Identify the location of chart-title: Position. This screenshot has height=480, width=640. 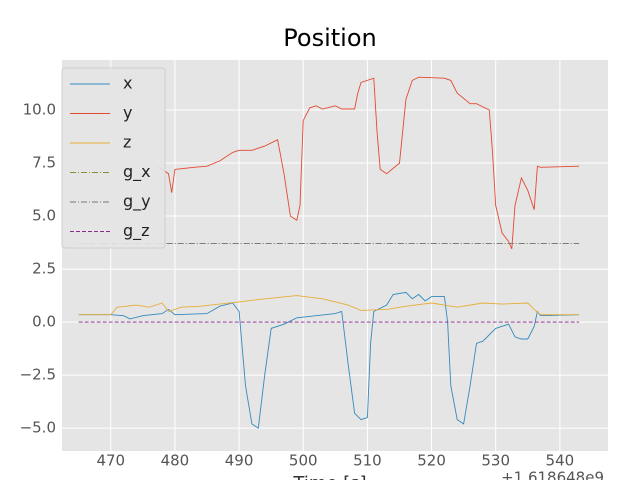
(329, 38).